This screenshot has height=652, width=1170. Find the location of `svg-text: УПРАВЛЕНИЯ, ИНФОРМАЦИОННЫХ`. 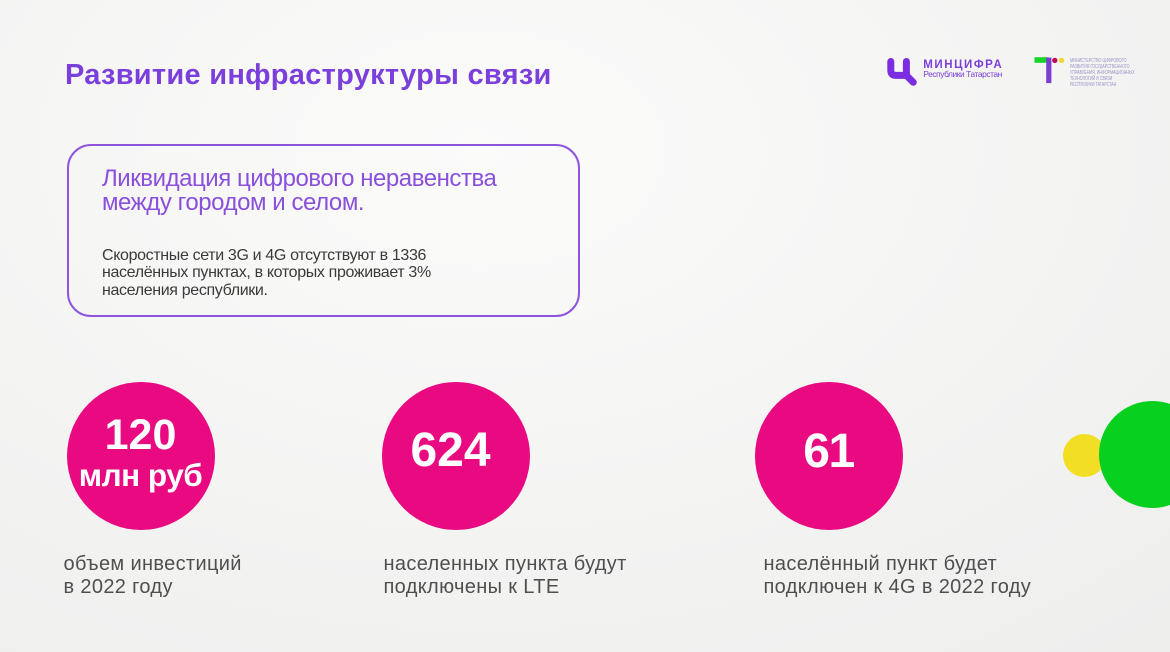

svg-text: УПРАВЛЕНИЯ, ИНФОРМАЦИОННЫХ is located at coordinates (1102, 73).